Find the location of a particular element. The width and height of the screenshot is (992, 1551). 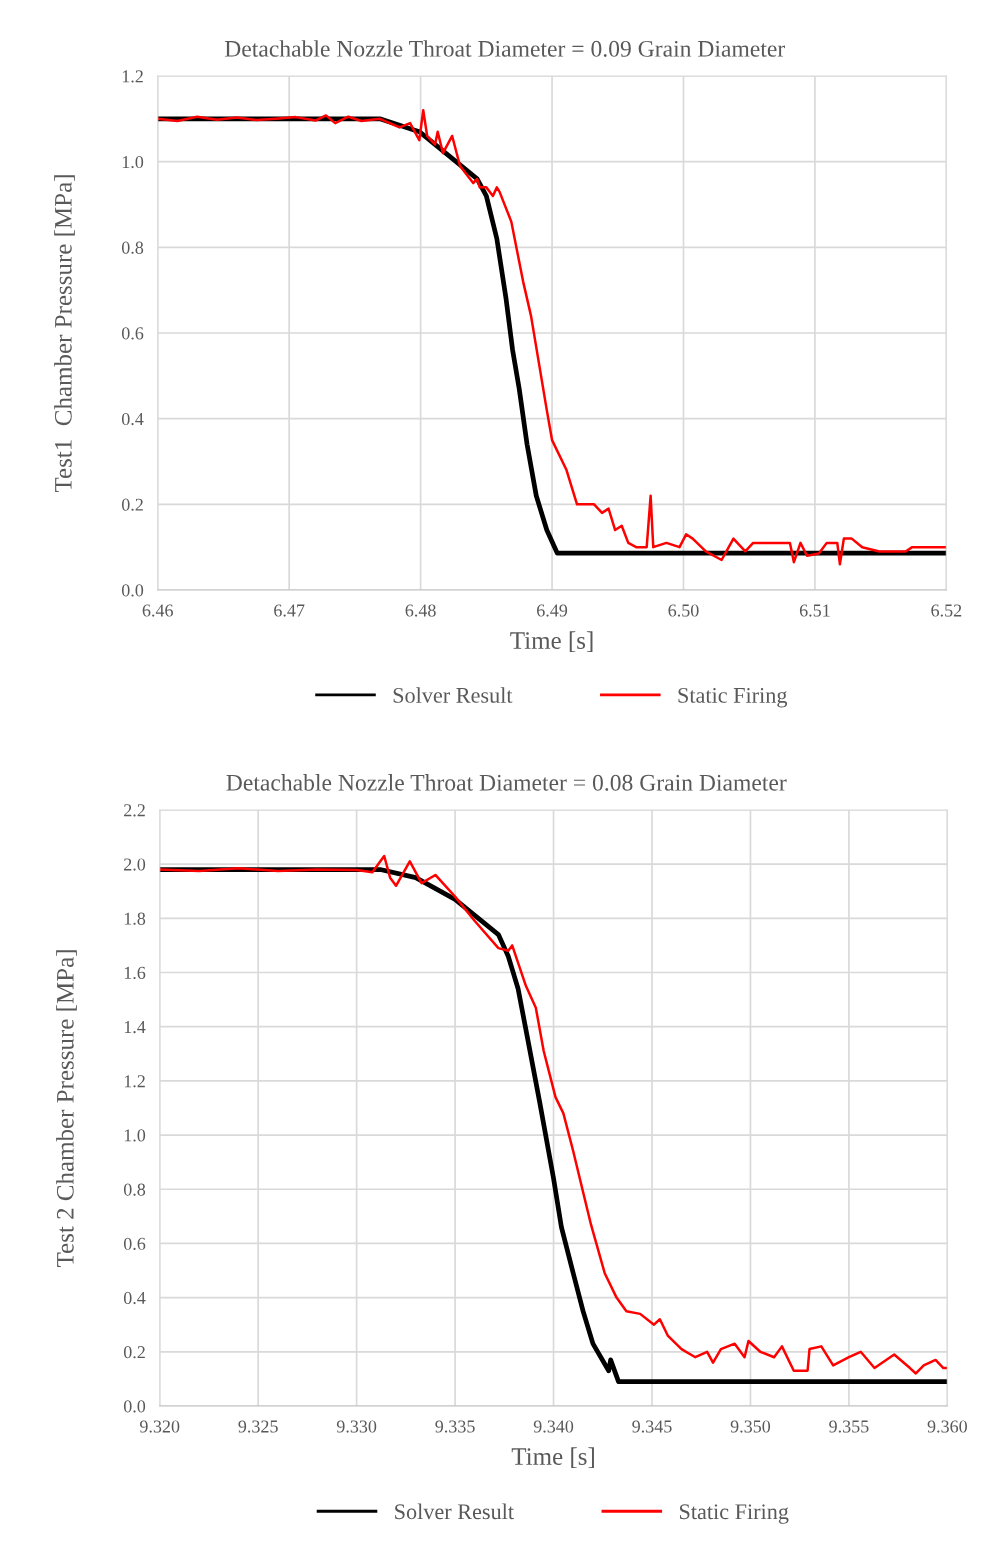

x-tick-label: 9.325 is located at coordinates (258, 1426).